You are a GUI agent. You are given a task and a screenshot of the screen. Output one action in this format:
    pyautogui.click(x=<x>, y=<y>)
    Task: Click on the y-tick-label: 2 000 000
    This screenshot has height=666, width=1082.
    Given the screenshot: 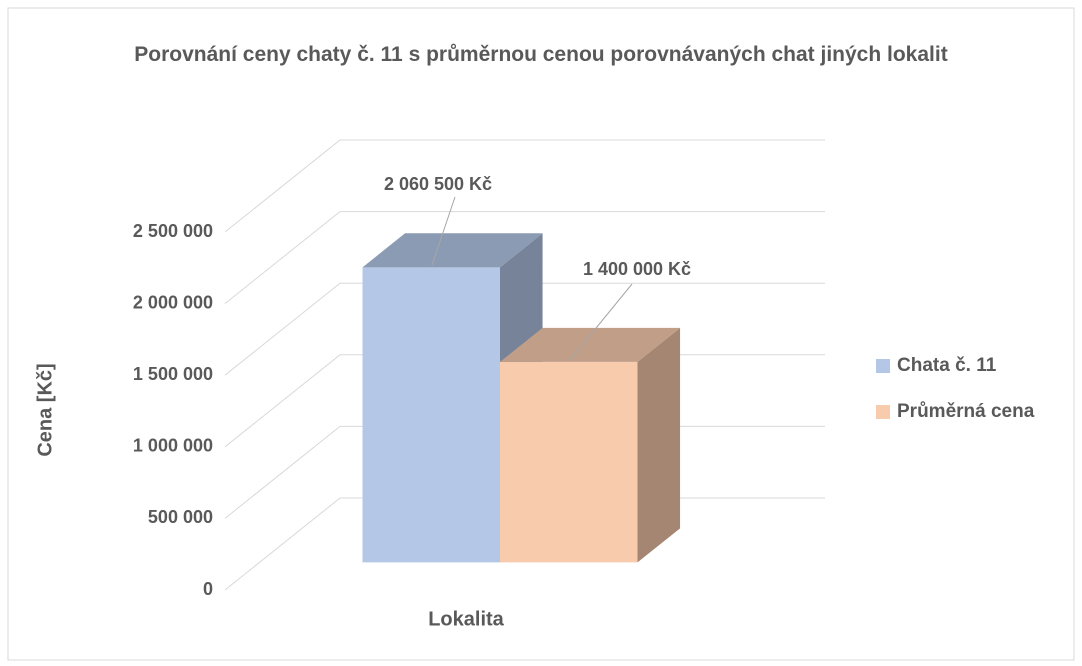 What is the action you would take?
    pyautogui.click(x=173, y=302)
    